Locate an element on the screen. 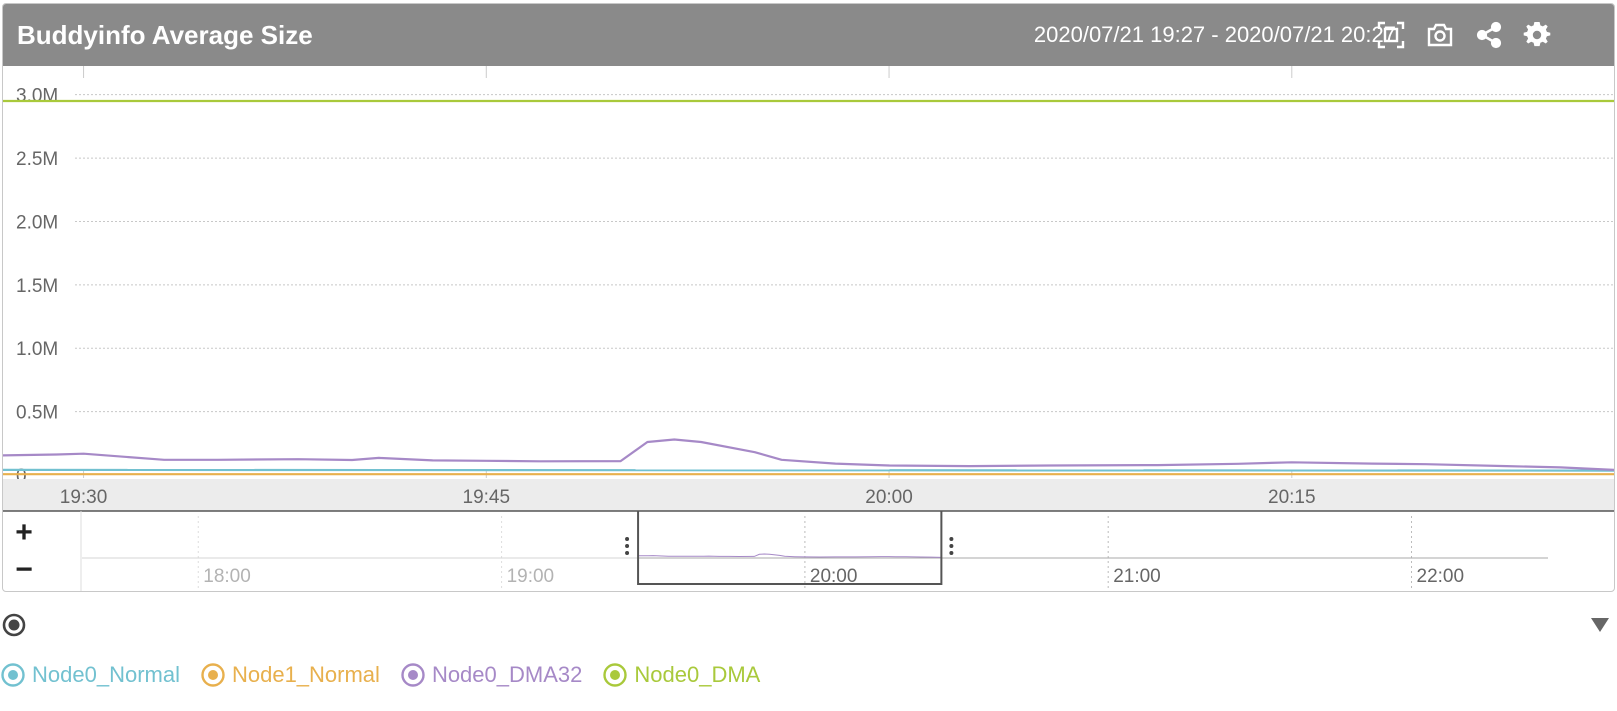 Image resolution: width=1617 pixels, height=711 pixels. legend-toggle-icon is located at coordinates (14, 625).